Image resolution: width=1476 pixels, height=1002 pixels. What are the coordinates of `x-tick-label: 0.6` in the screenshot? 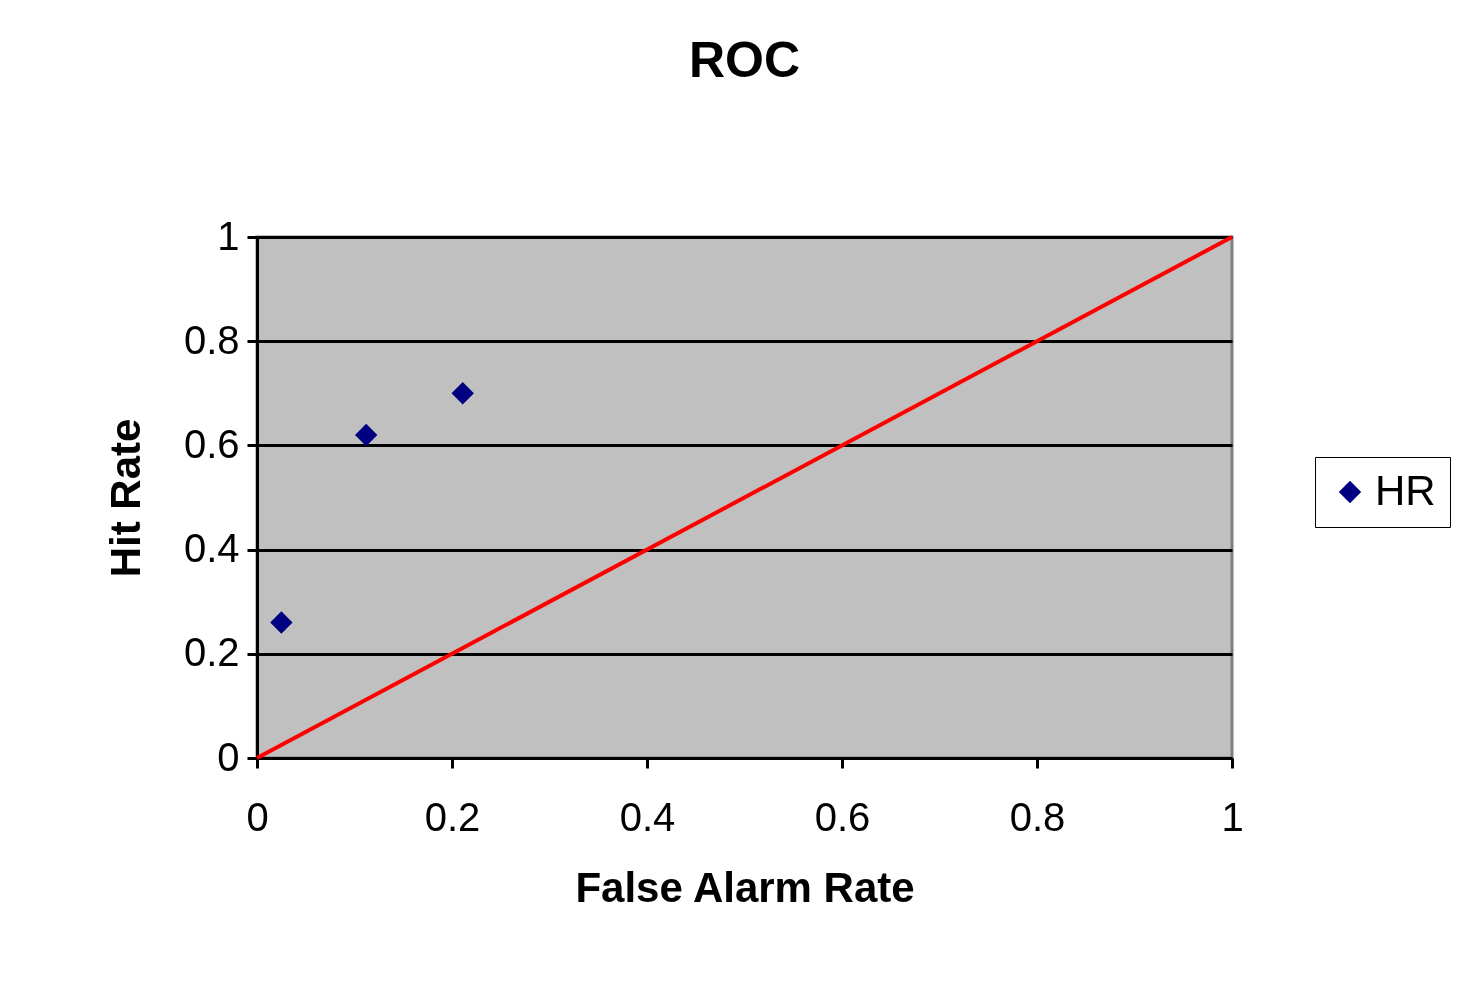 It's located at (842, 816).